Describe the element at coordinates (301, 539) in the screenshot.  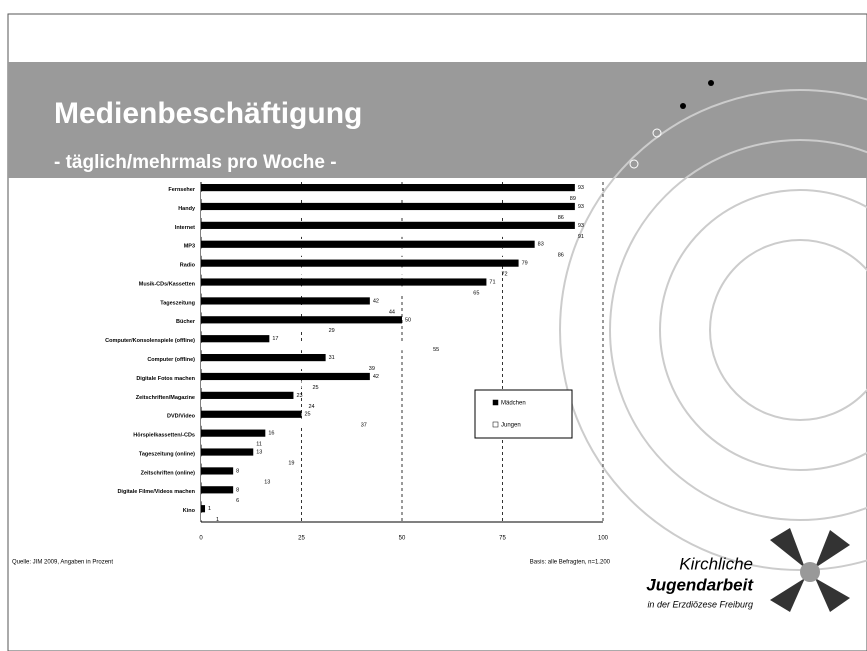
I see `x-tick-label: 25` at that location.